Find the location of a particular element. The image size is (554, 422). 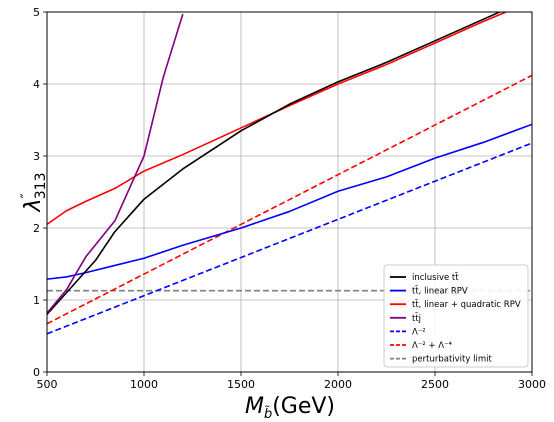

y-tick-label: 5 is located at coordinates (36, 12).